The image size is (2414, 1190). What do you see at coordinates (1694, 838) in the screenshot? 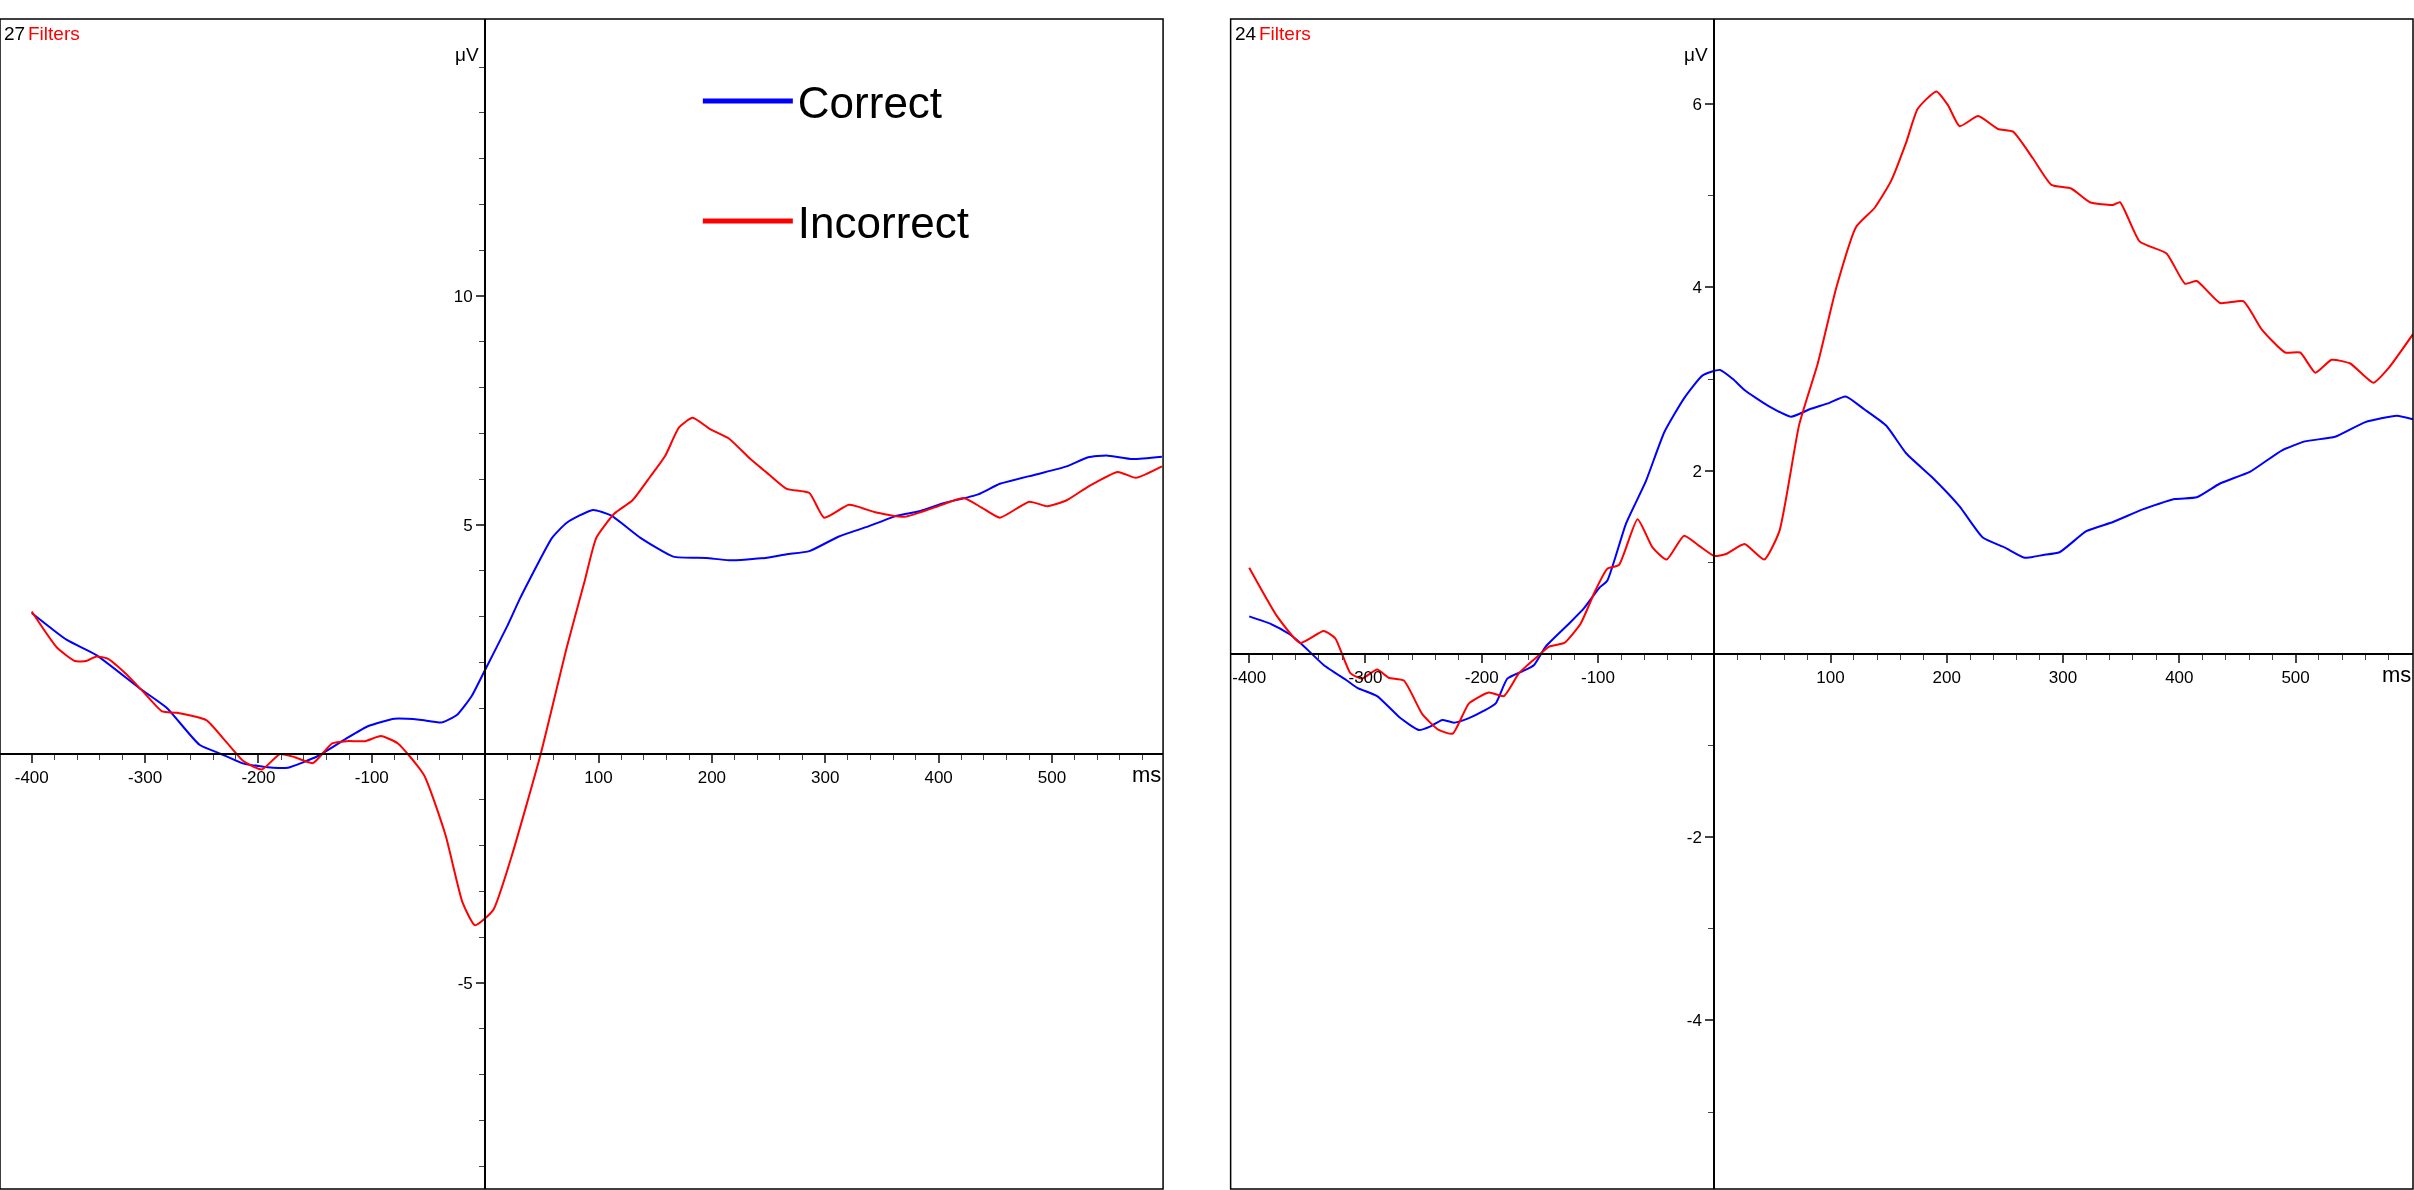
I see `y-tick-label: -2` at bounding box center [1694, 838].